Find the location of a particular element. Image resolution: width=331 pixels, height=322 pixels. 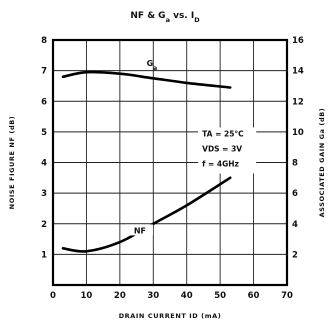

chart-title-text: NF & Ga vs. ID is located at coordinates (165, 17).